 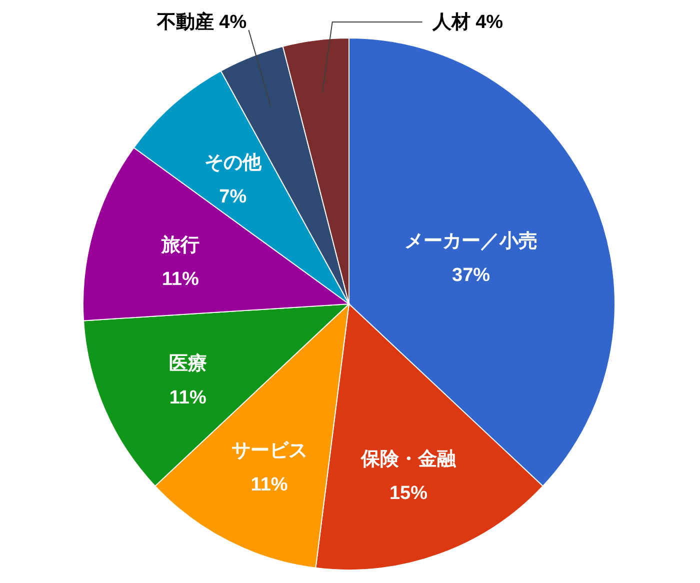 I want to click on data-label: 7%, so click(x=233, y=197).